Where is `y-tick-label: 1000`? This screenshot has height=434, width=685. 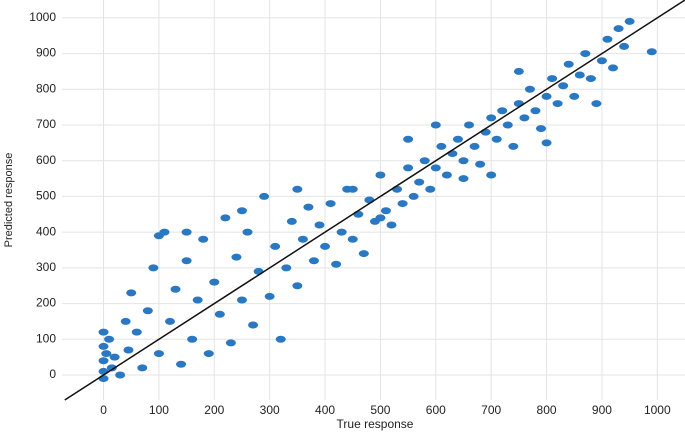
y-tick-label: 1000 is located at coordinates (42, 17).